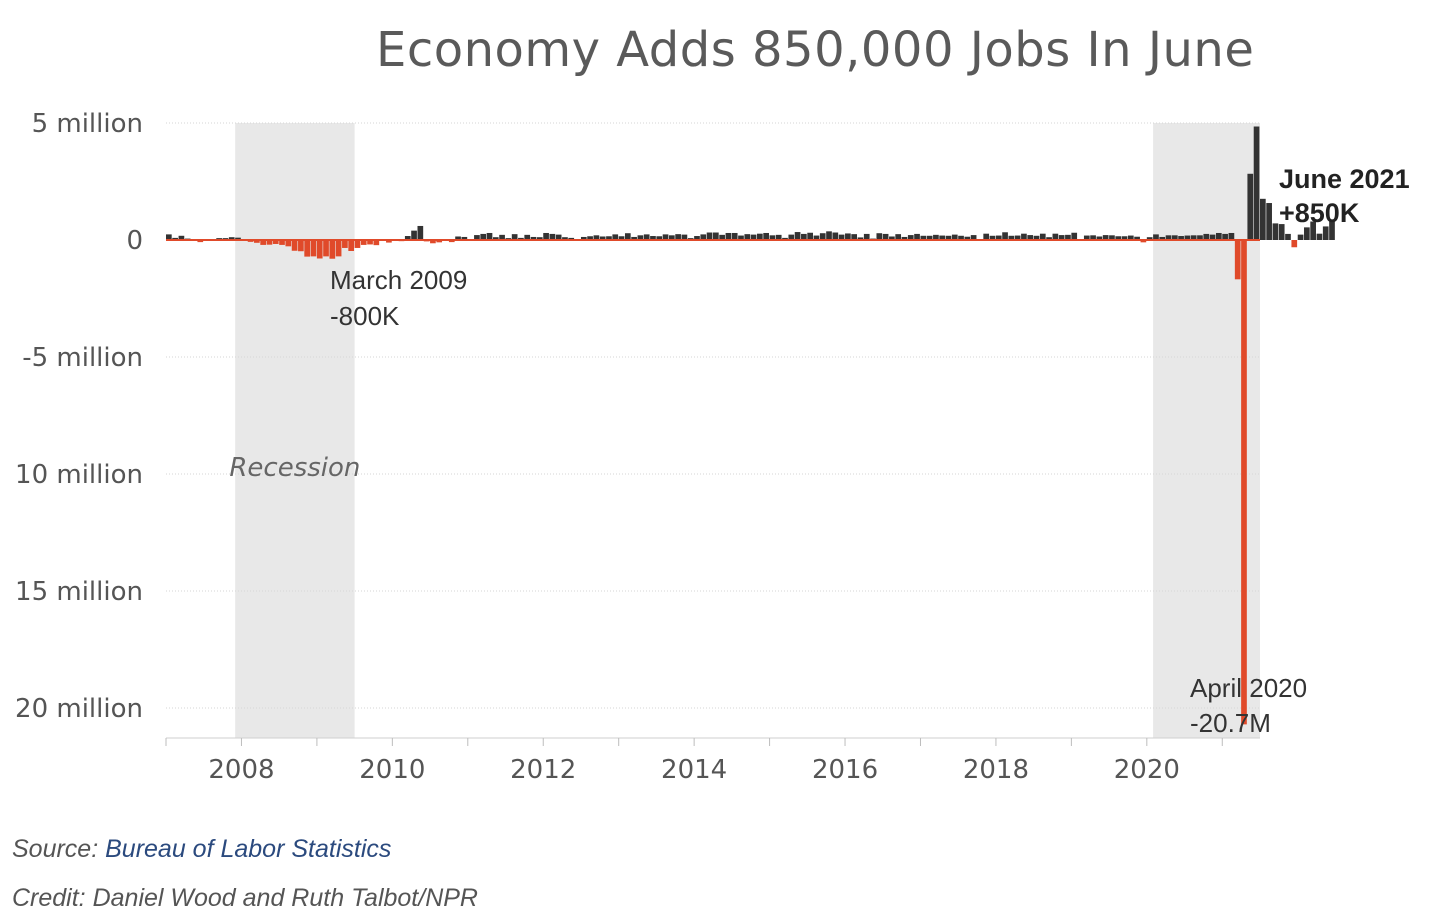 The height and width of the screenshot is (920, 1442). I want to click on annotation-march-2009-label: March 2009, so click(398, 280).